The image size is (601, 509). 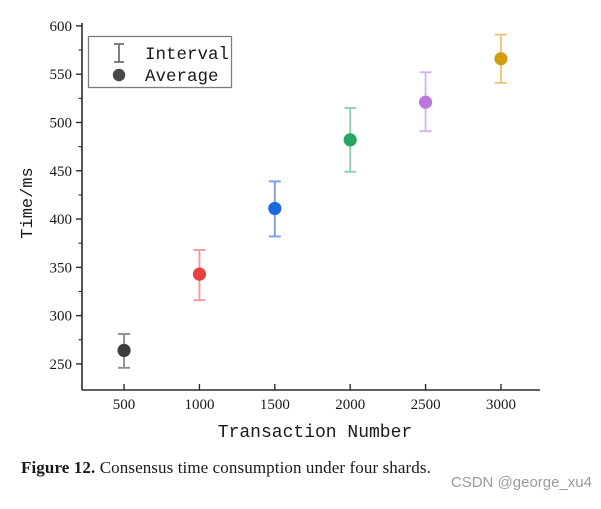 I want to click on y-tick-label: 550, so click(x=61, y=75).